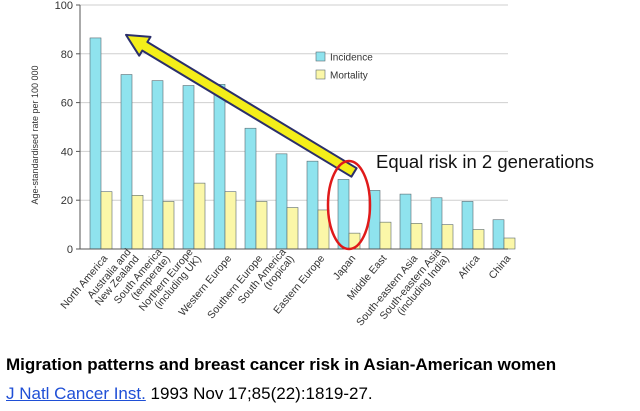  Describe the element at coordinates (344, 66) in the screenshot. I see `legend: Incidence Mortality` at that location.